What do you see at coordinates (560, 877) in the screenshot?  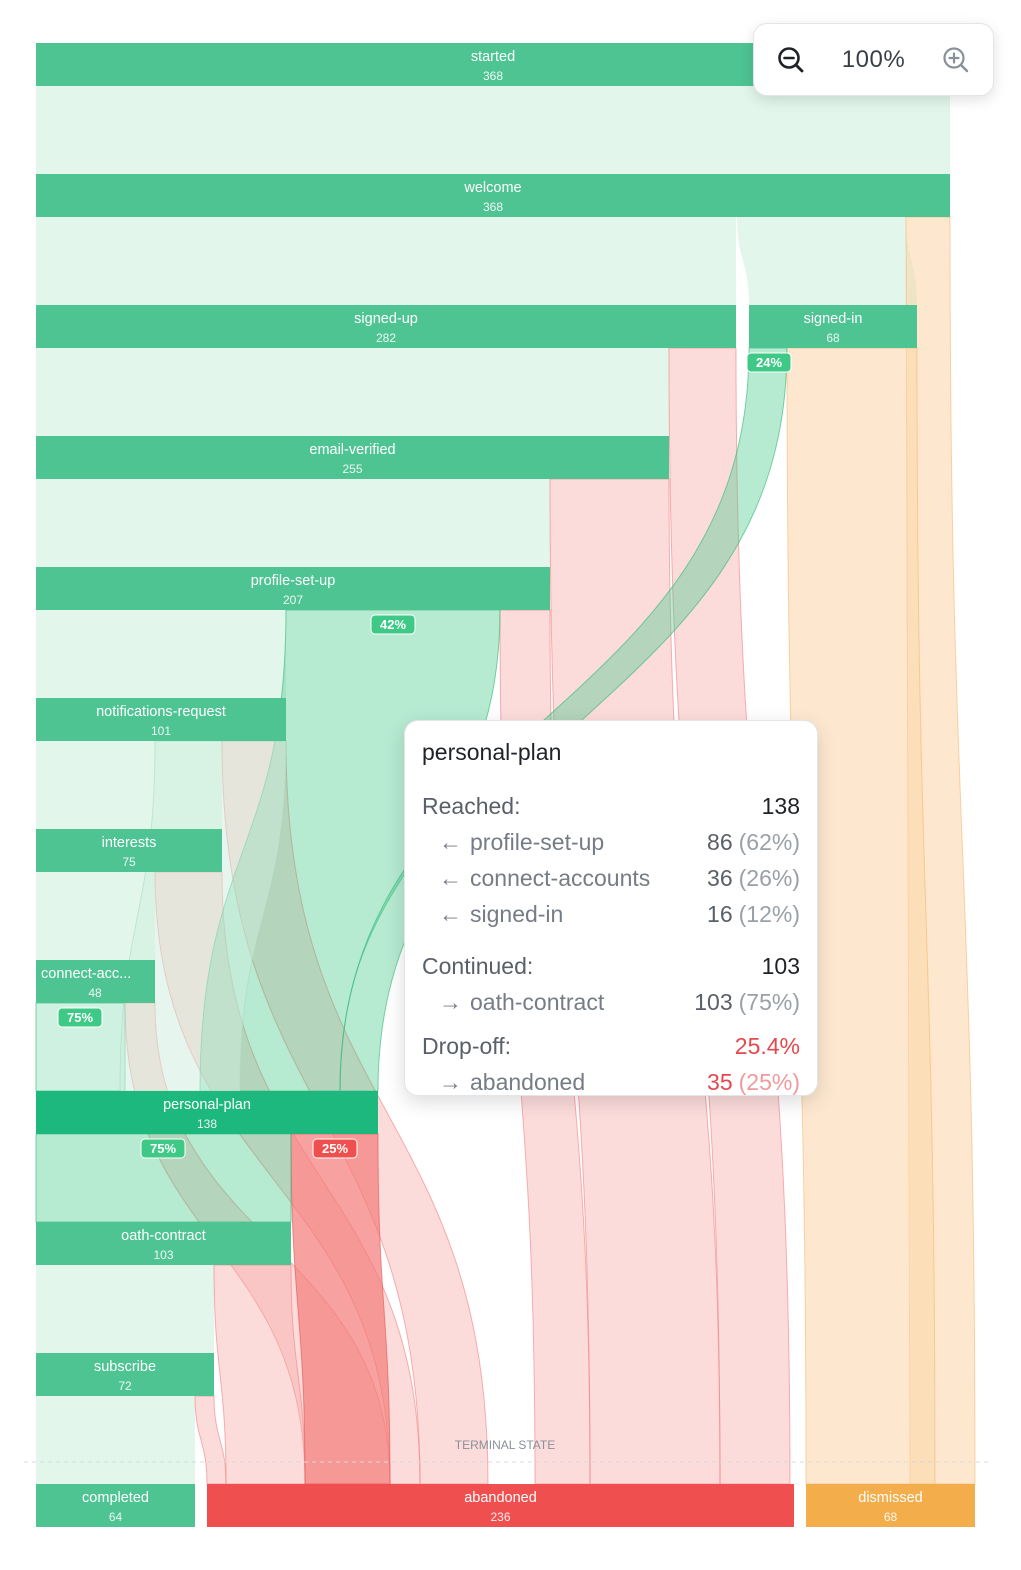 I see `source-name: connect-accounts` at bounding box center [560, 877].